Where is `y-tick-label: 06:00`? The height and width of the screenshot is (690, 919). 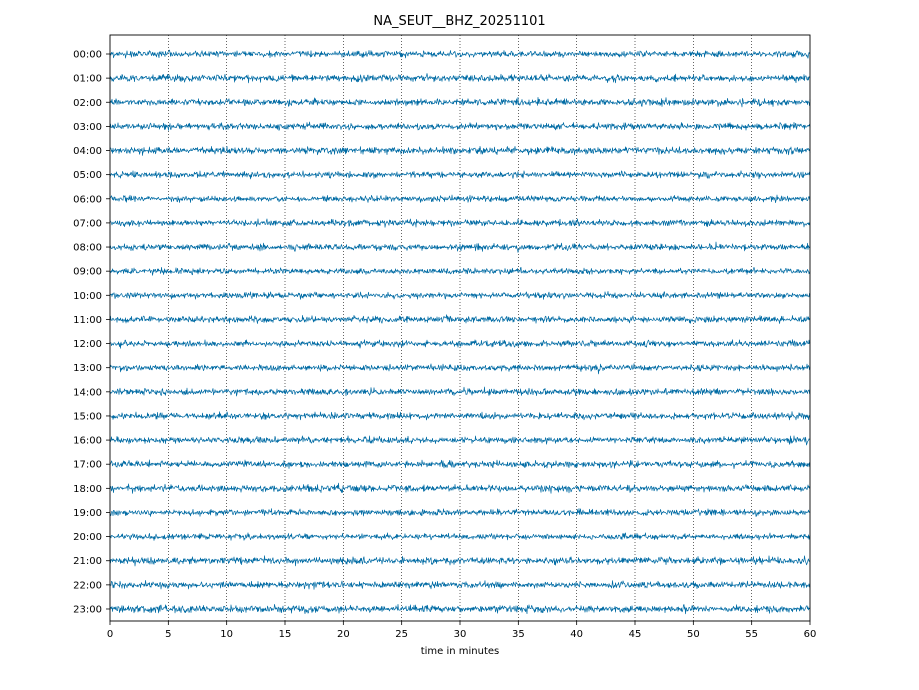
y-tick-label: 06:00 is located at coordinates (87, 199).